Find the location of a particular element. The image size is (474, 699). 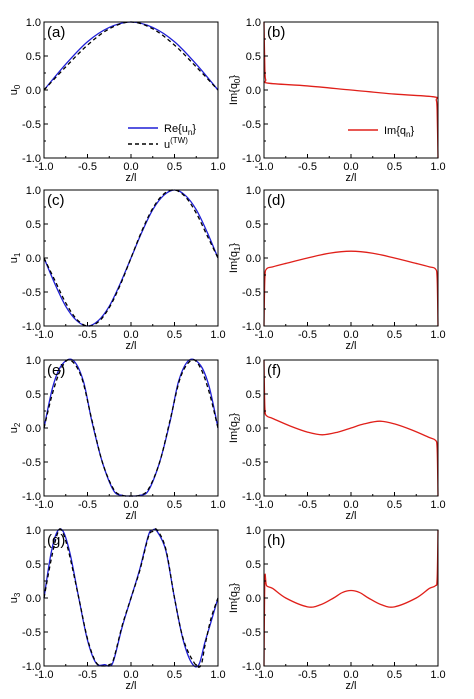

y-tick-label-a-0: -1.0 is located at coordinates (31, 159).